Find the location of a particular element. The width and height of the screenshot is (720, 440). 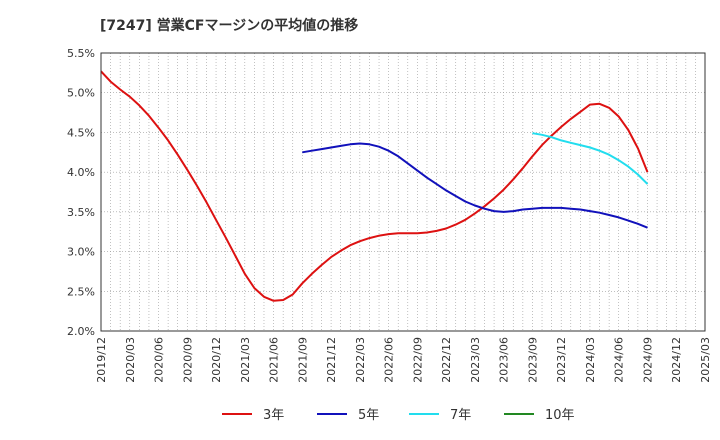

legend-label: 10年 is located at coordinates (560, 415).